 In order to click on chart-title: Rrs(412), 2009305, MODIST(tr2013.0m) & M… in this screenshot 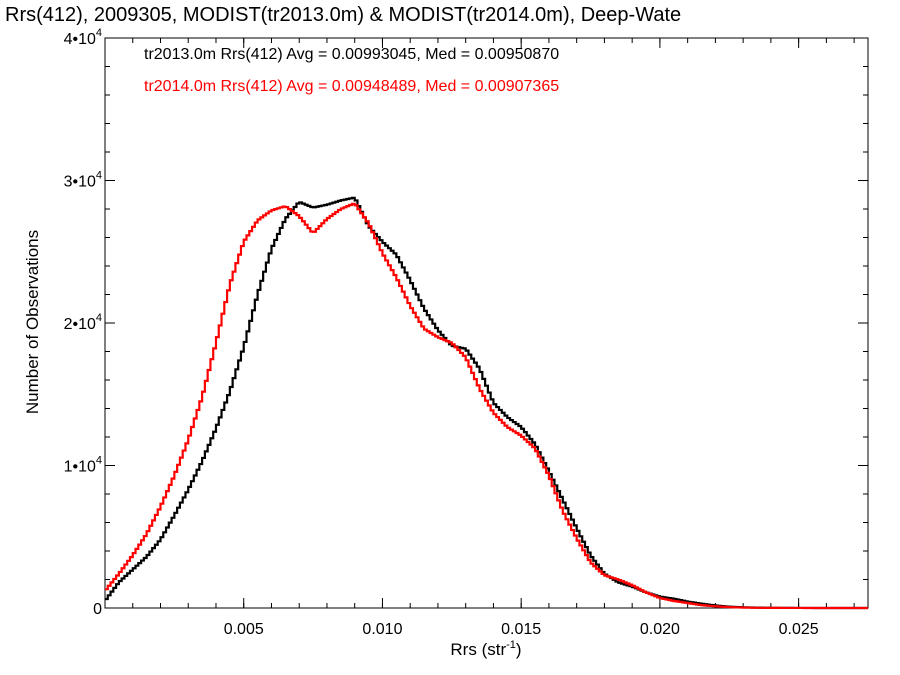, I will do `click(343, 15)`.